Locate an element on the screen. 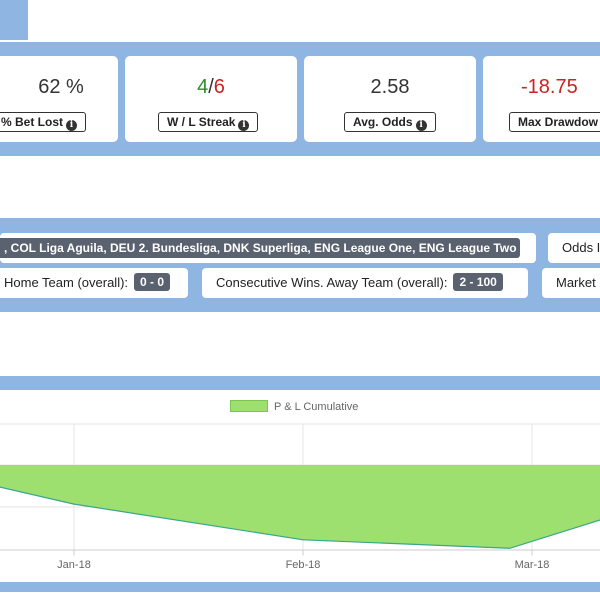  chart-panel-header is located at coordinates (300, 383).